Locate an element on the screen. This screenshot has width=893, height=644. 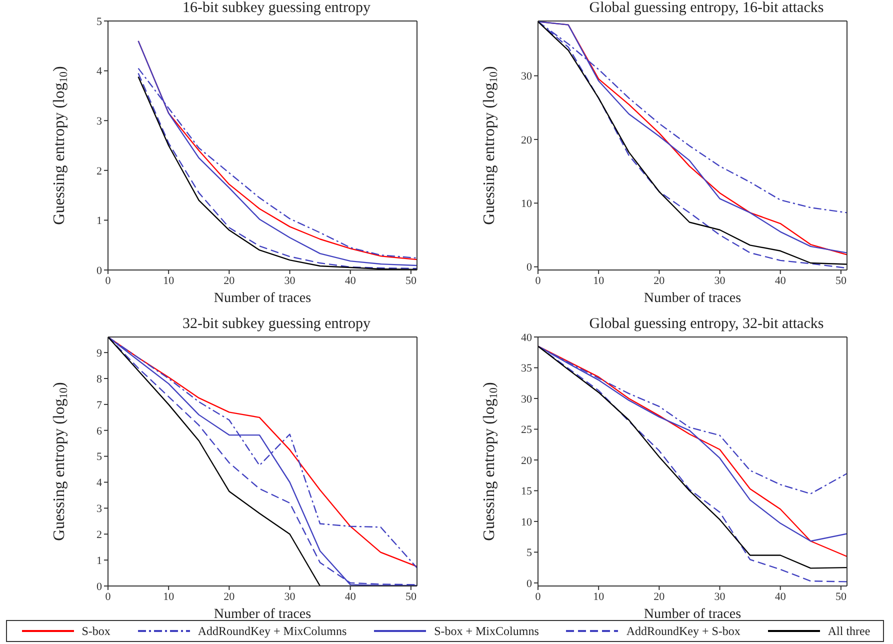
legend-label: All three is located at coordinates (849, 631).